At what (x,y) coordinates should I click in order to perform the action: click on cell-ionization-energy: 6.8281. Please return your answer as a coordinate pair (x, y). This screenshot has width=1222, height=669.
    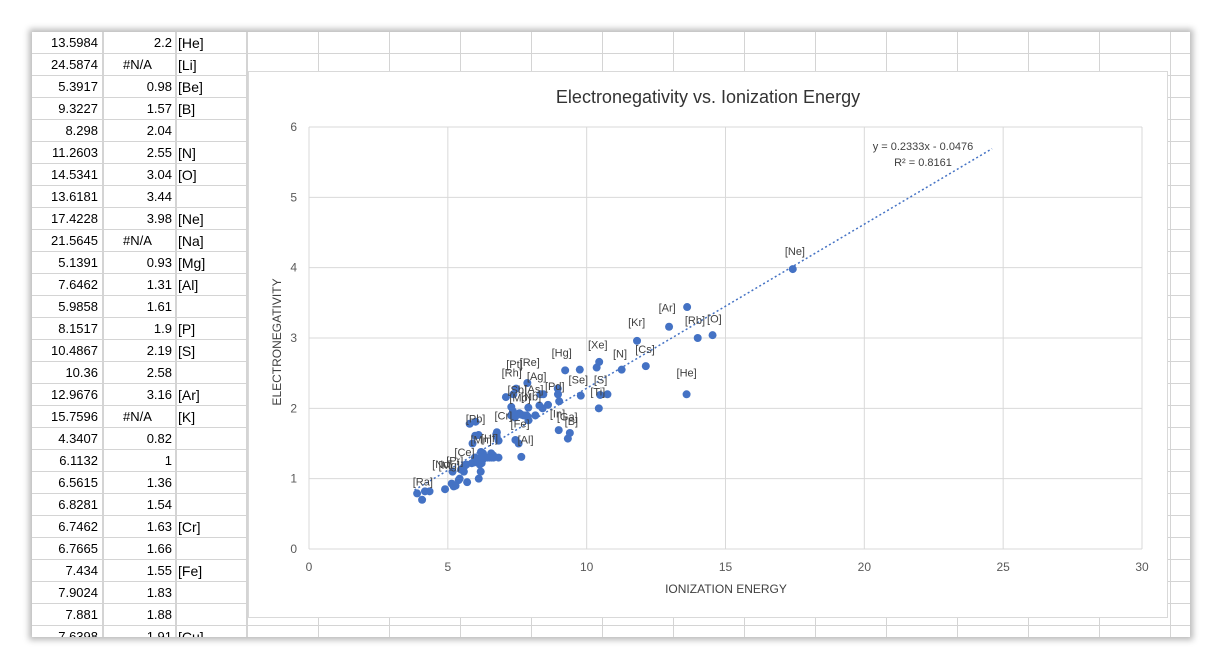
    Looking at the image, I should click on (67, 505).